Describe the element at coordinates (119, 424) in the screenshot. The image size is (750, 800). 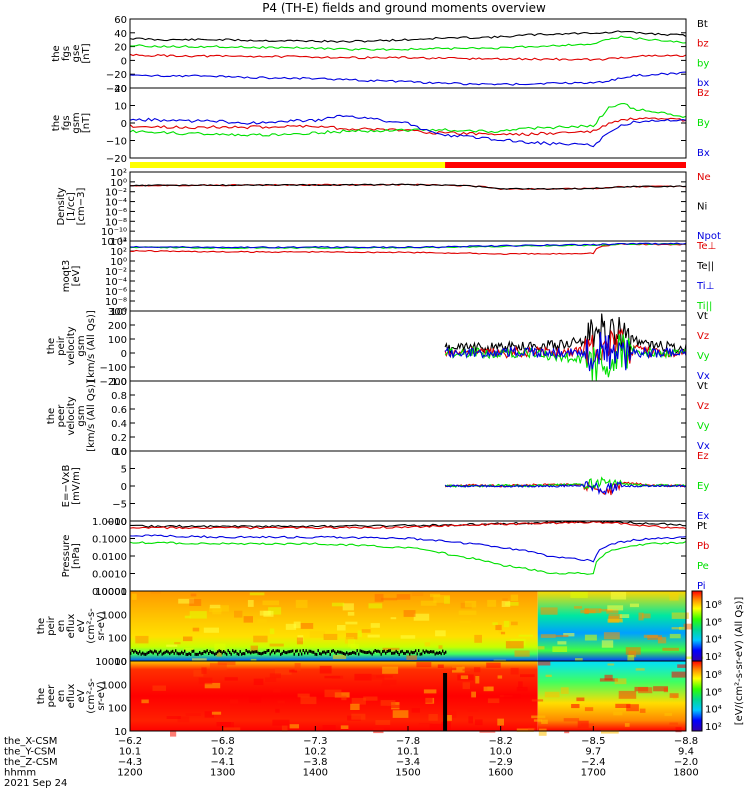
I see `y-tick-label: 0.4` at that location.